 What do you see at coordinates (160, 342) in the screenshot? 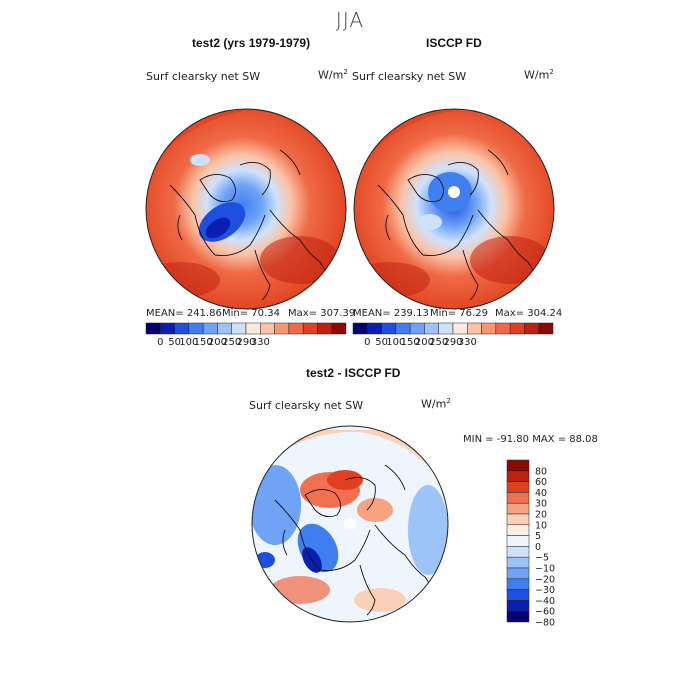
I see `colorbar1-tick-label: 0` at bounding box center [160, 342].